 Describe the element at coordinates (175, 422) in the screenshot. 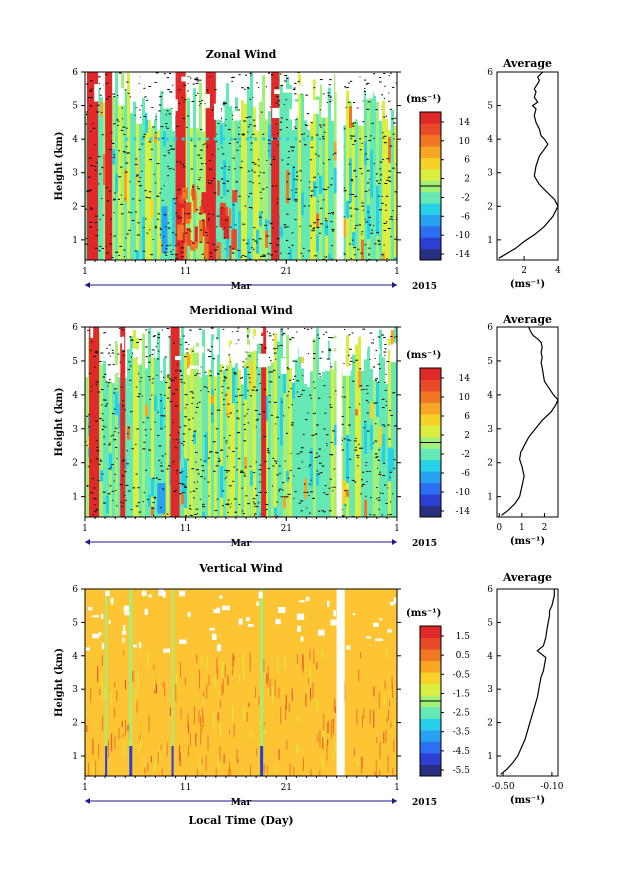

I see `strong-wind-column` at that location.